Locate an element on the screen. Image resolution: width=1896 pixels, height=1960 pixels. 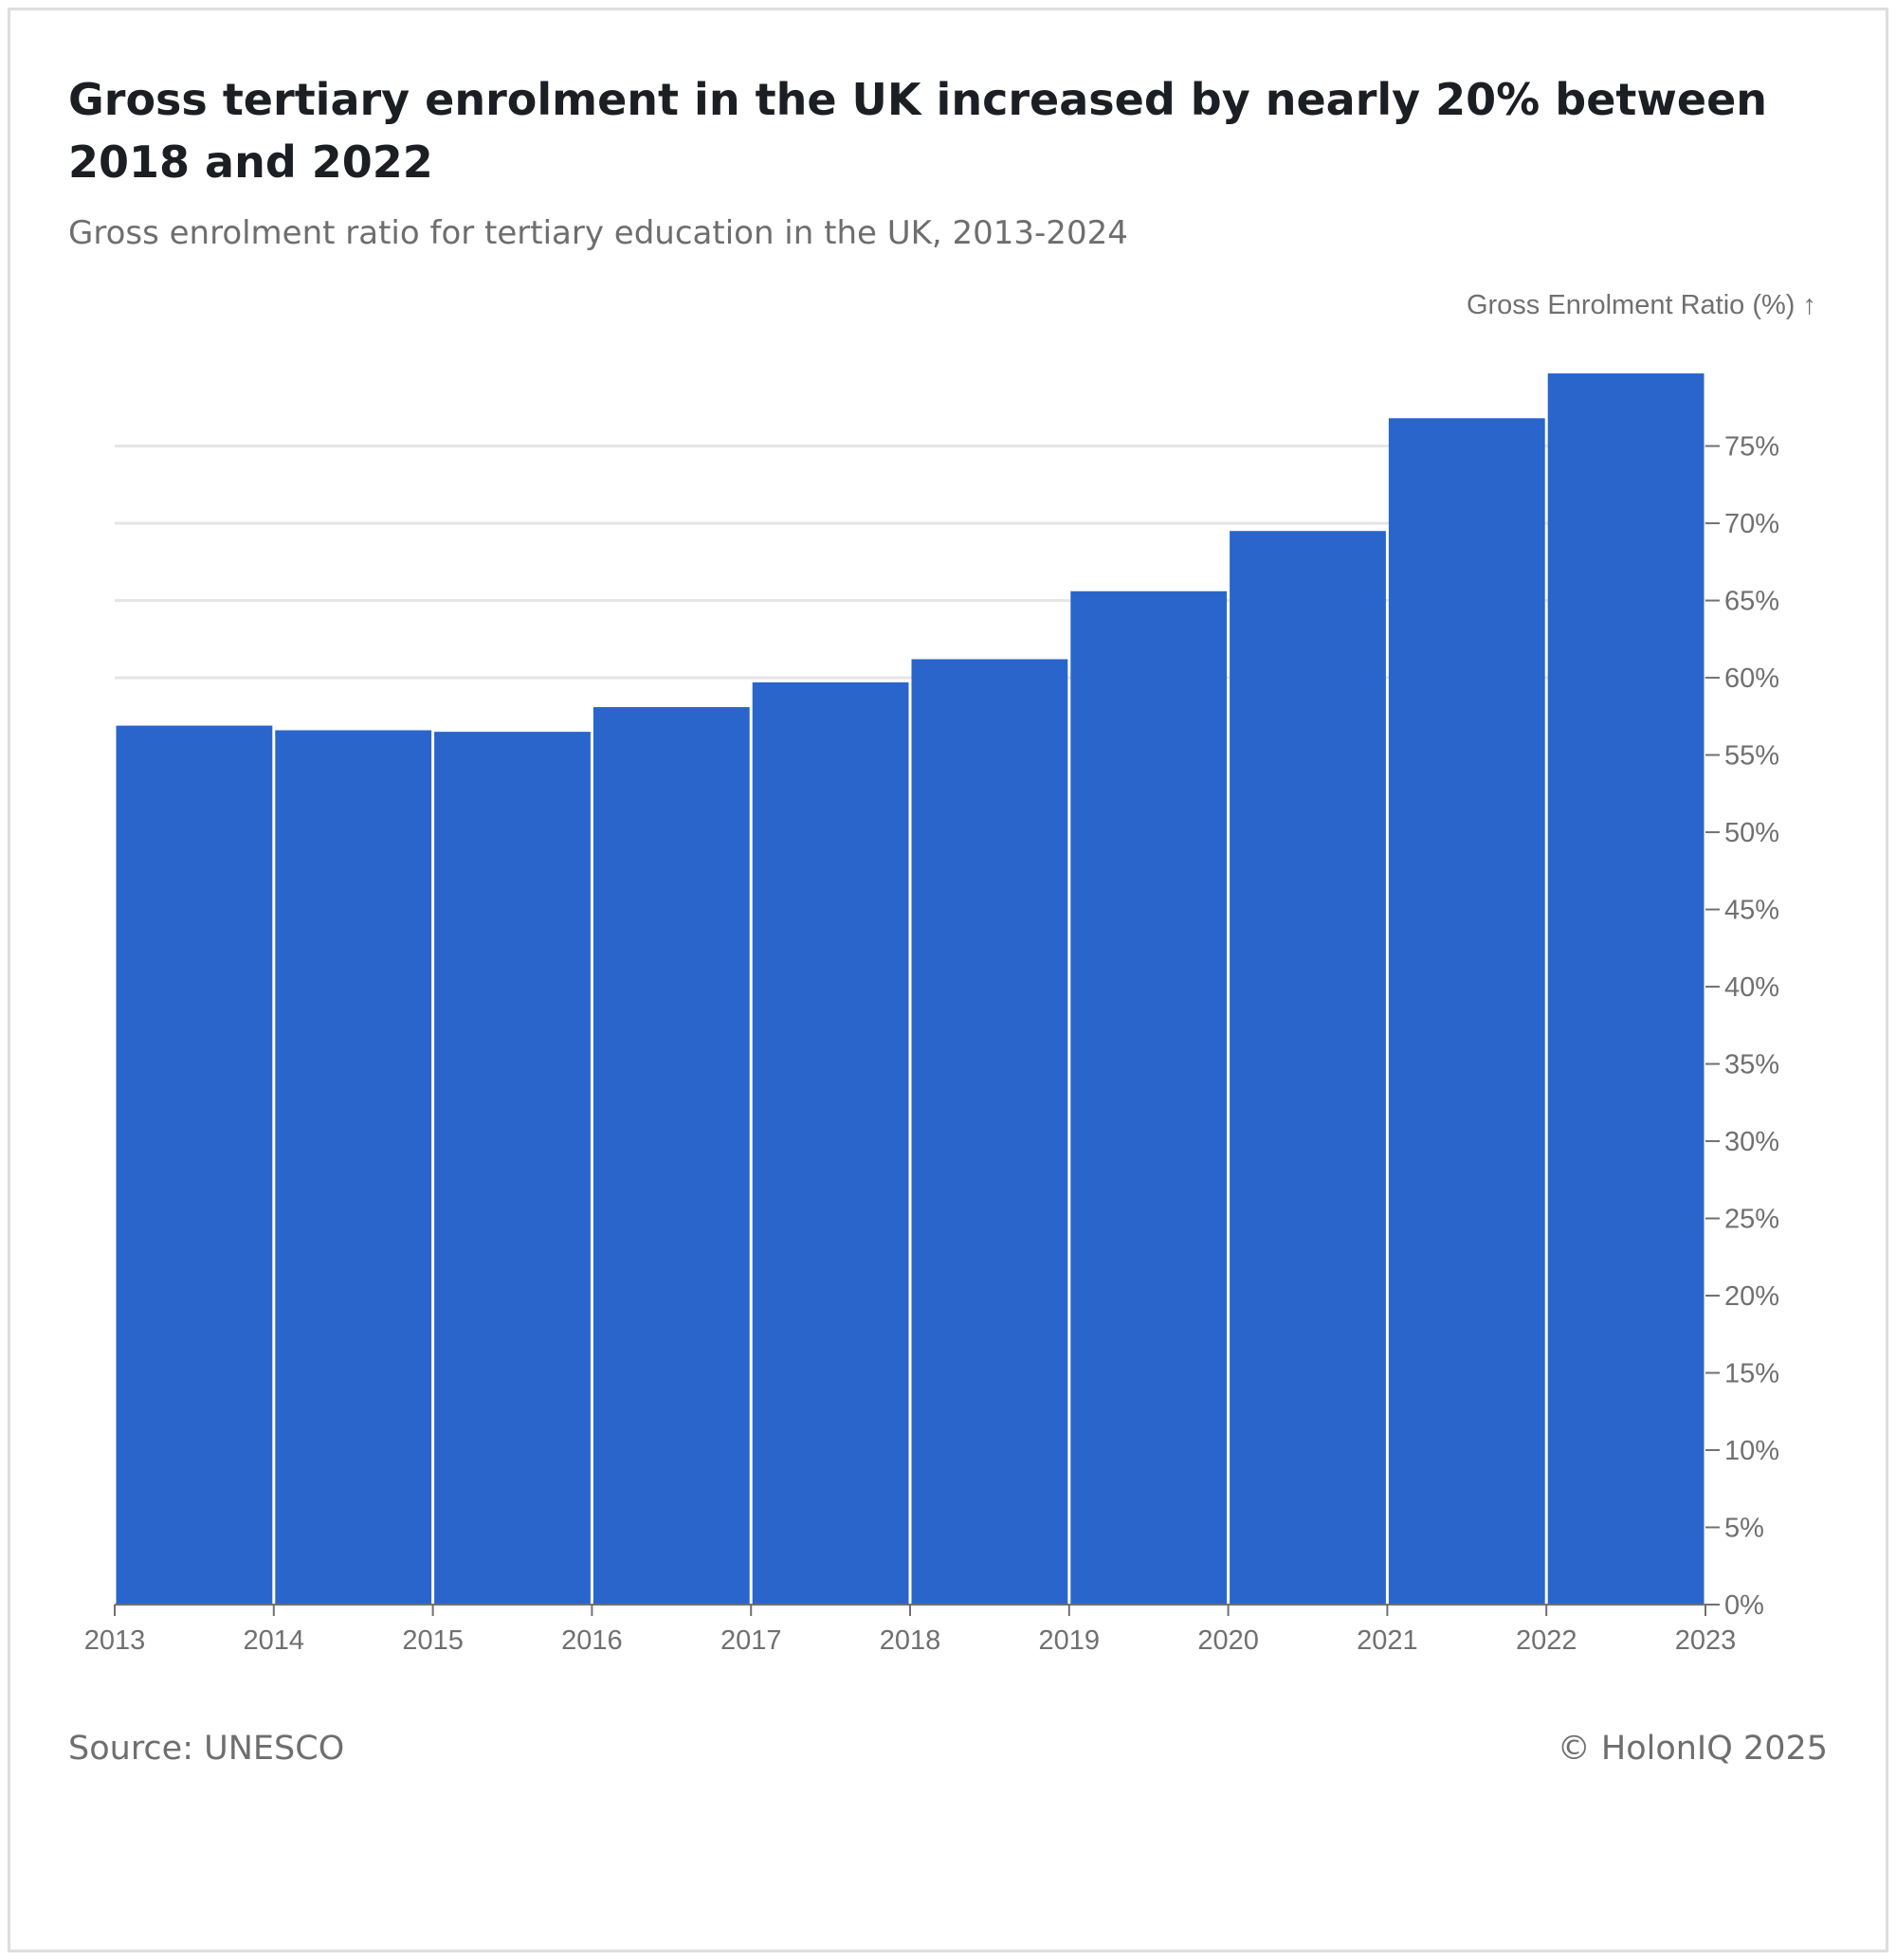
x-tick-label-2017: 2017 is located at coordinates (751, 1640).